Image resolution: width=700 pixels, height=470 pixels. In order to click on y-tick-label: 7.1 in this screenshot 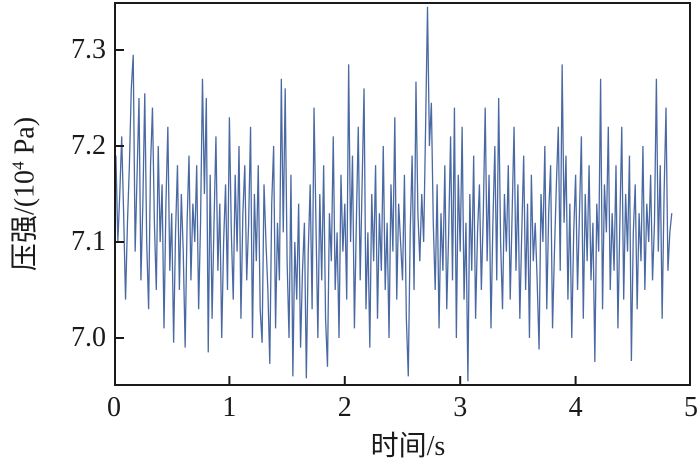, I will do `click(88, 241)`.